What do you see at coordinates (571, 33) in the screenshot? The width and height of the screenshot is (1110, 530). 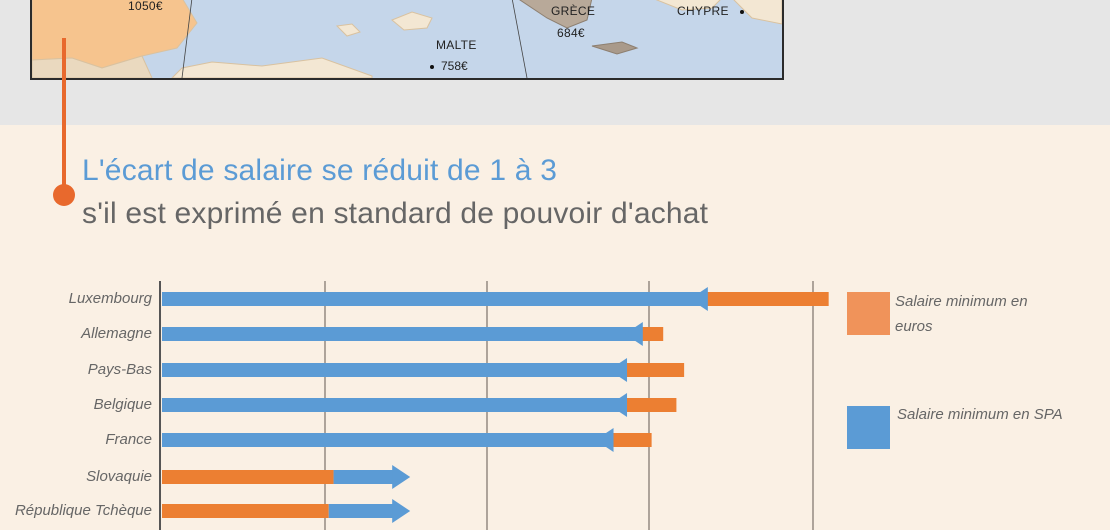 I see `grece-value-label: 684€` at bounding box center [571, 33].